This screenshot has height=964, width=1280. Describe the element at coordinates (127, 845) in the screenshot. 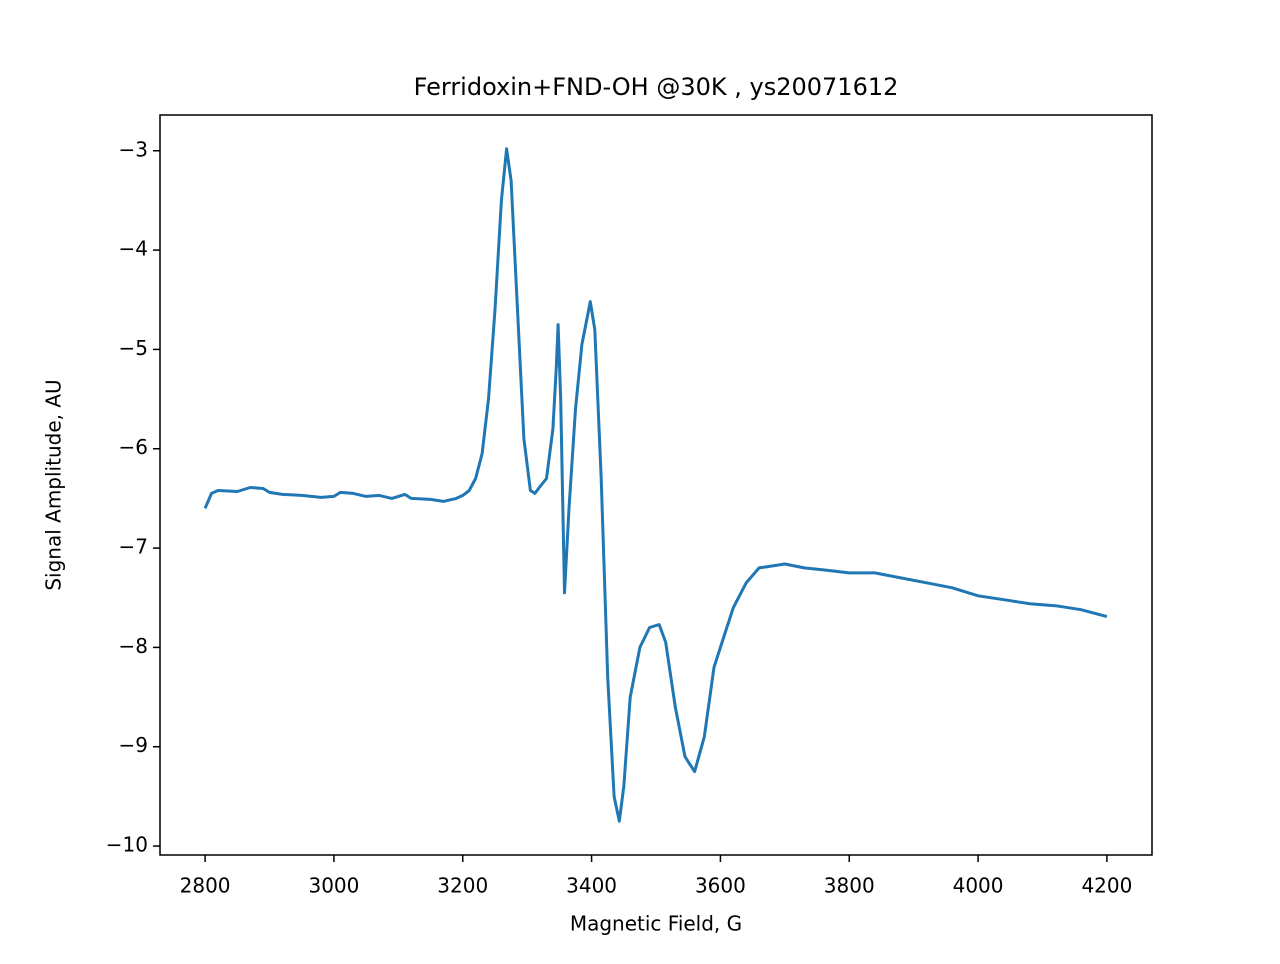

I see `y-tick-label: −10` at that location.